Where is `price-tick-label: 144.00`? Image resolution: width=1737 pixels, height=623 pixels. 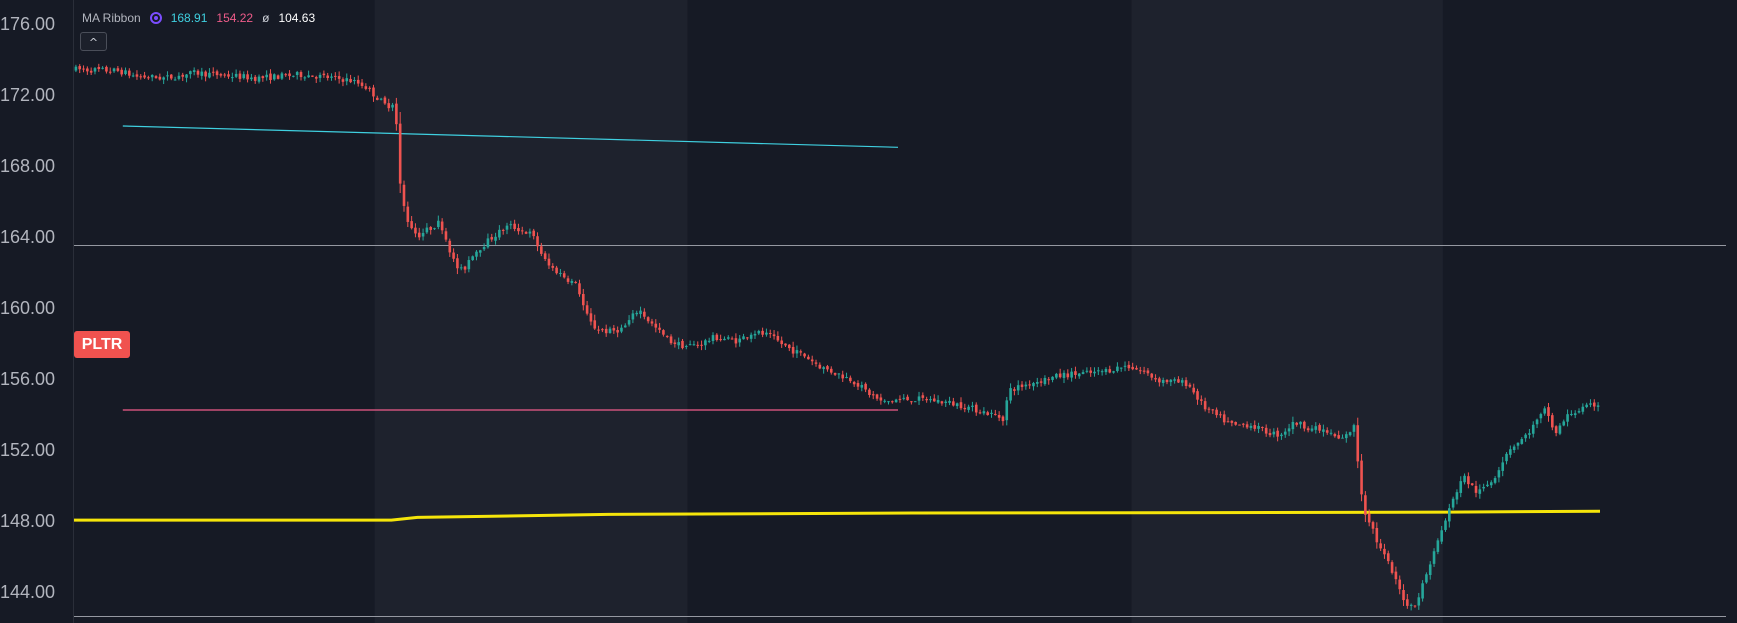
price-tick-label: 144.00 is located at coordinates (27, 592).